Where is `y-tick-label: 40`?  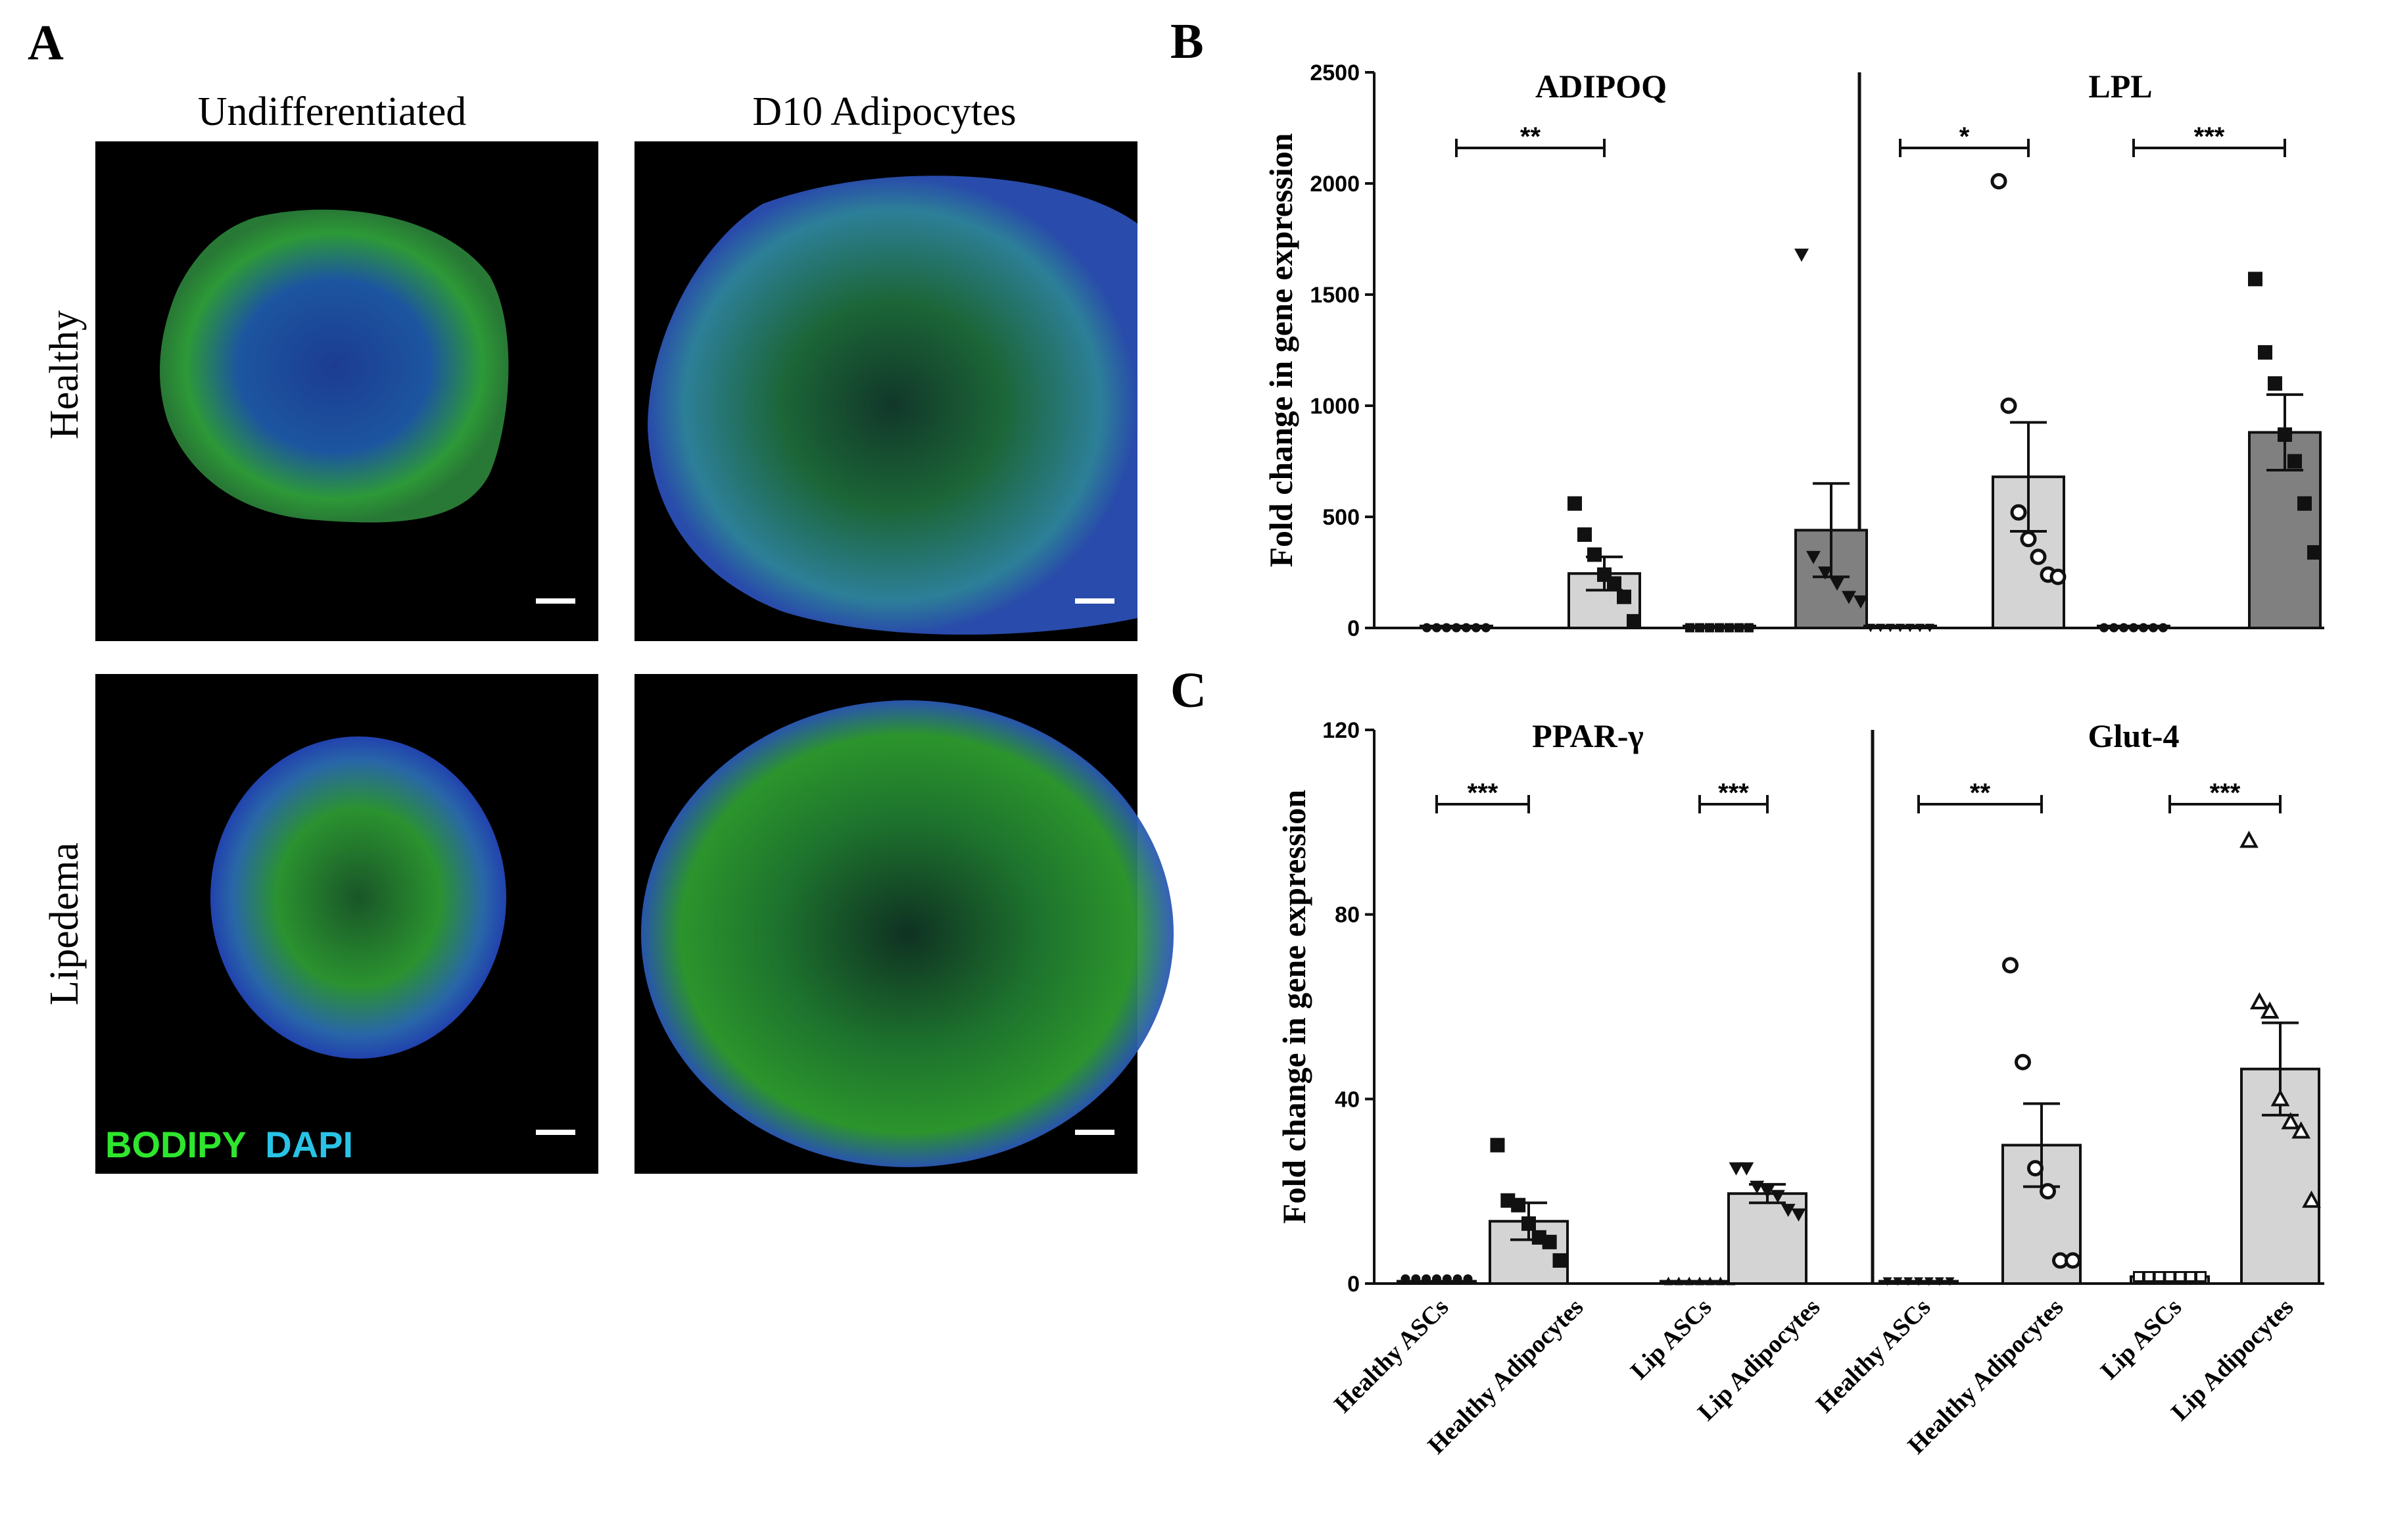
y-tick-label: 40 is located at coordinates (1347, 1099).